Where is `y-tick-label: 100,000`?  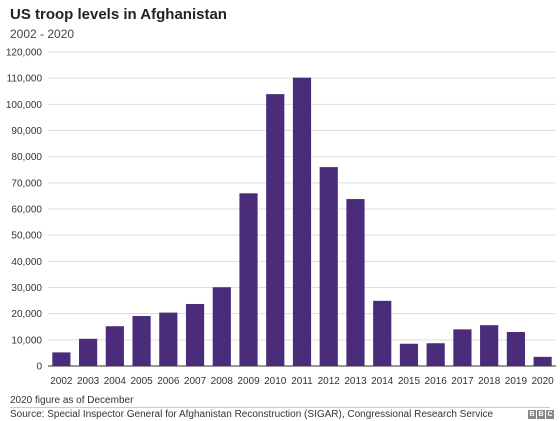 y-tick-label: 100,000 is located at coordinates (24, 105).